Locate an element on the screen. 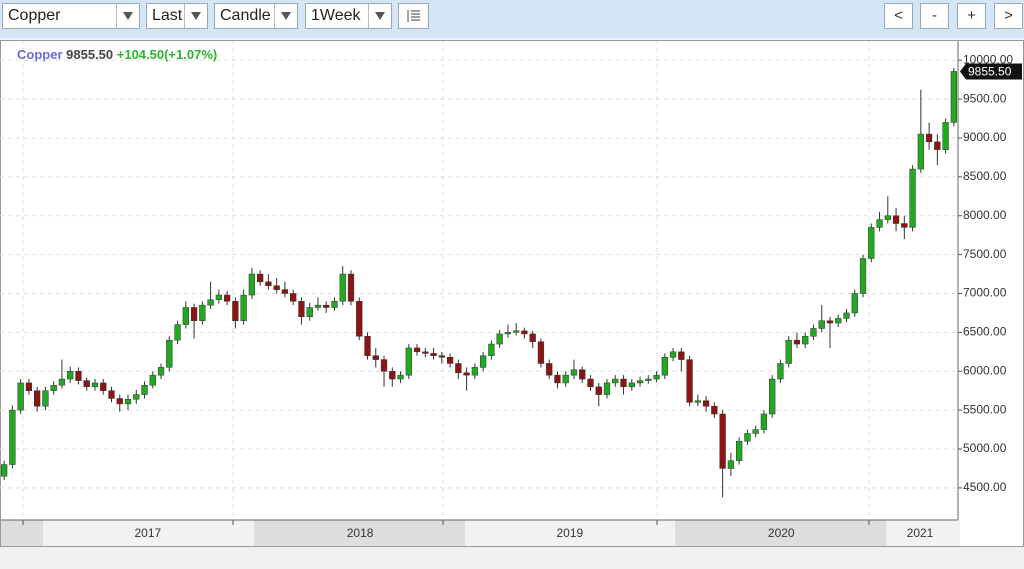 The width and height of the screenshot is (1024, 569). symbol-select: Copper is located at coordinates (71, 16).